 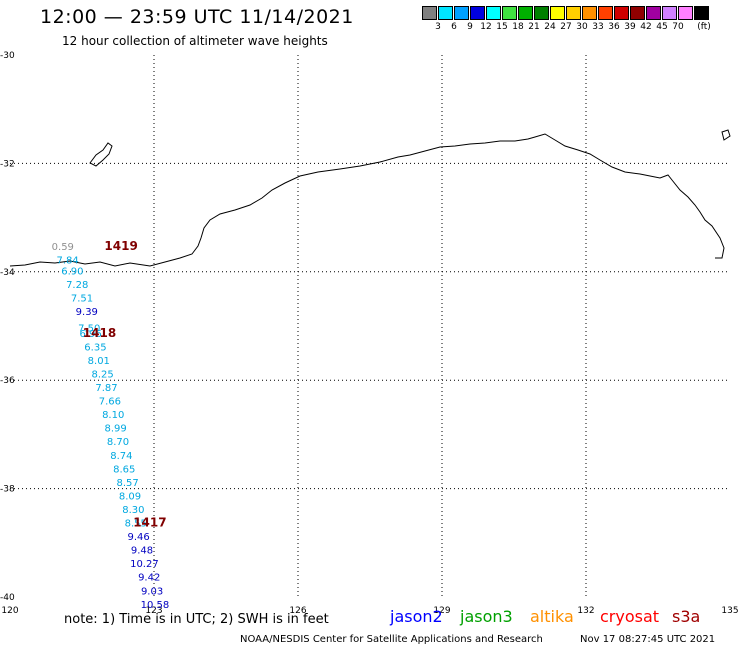 I want to click on longitude-tick-label: 135, so click(x=729, y=611).